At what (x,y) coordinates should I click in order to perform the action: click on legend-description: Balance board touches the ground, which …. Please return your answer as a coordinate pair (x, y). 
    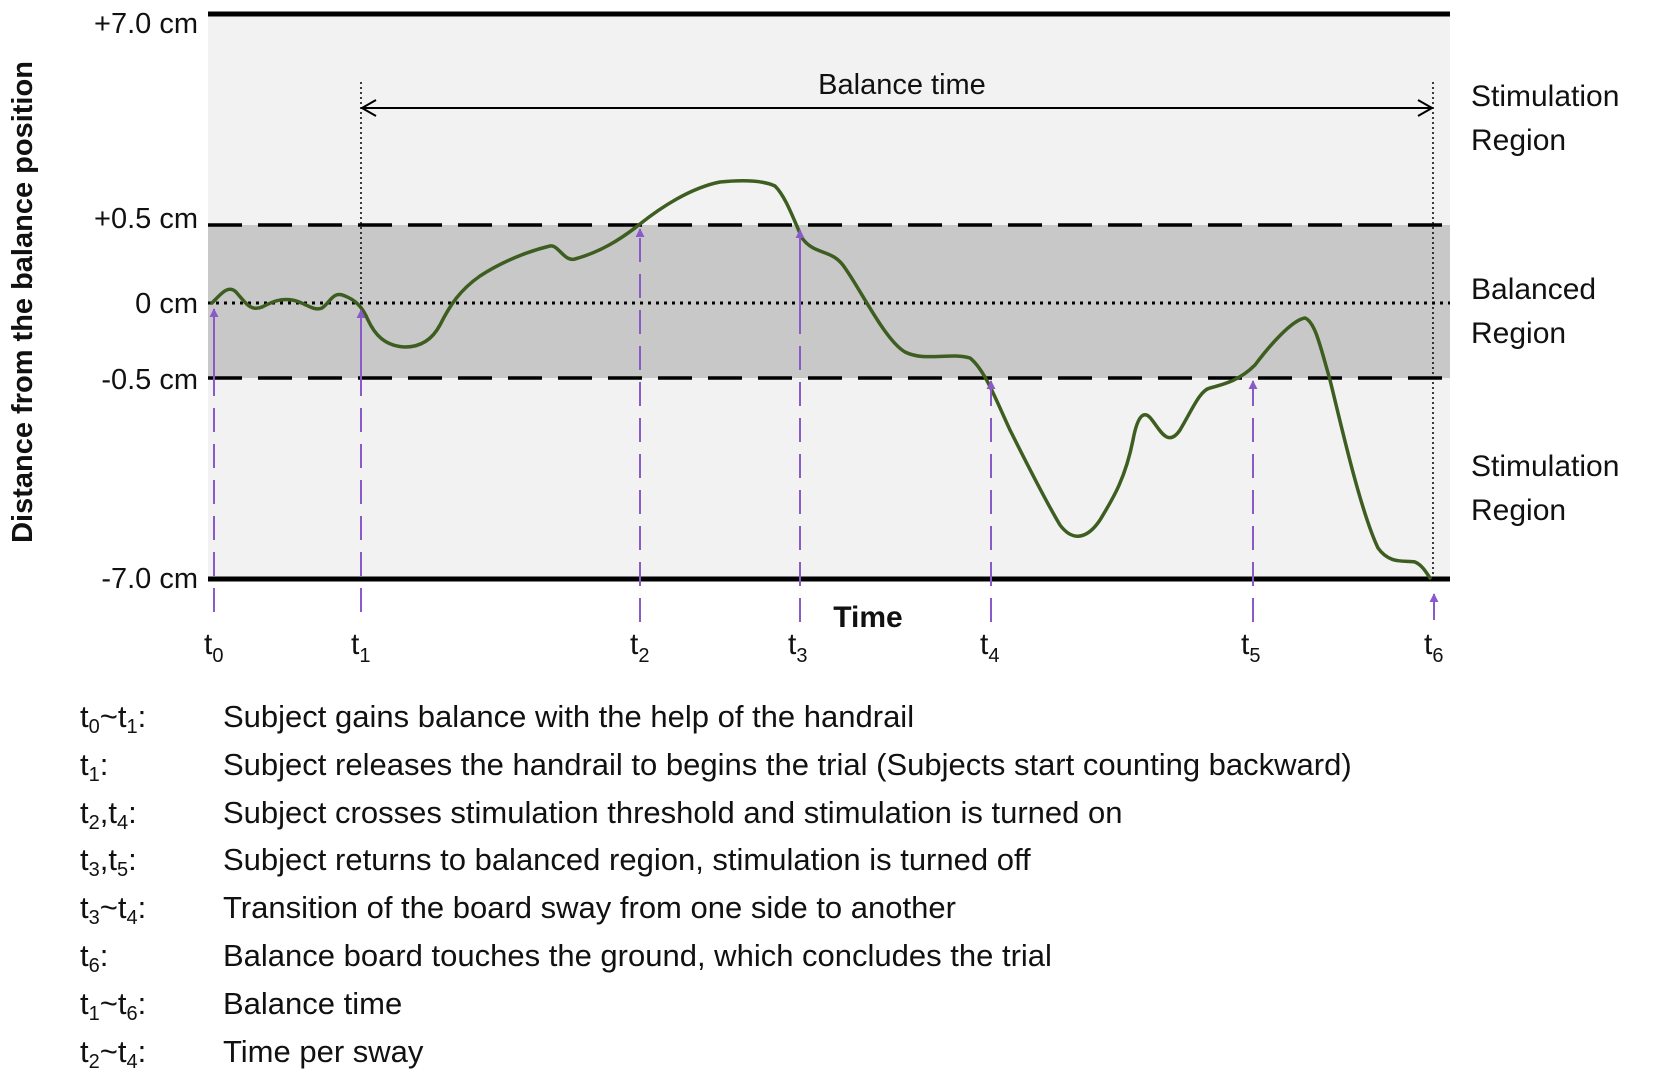
    Looking at the image, I should click on (637, 955).